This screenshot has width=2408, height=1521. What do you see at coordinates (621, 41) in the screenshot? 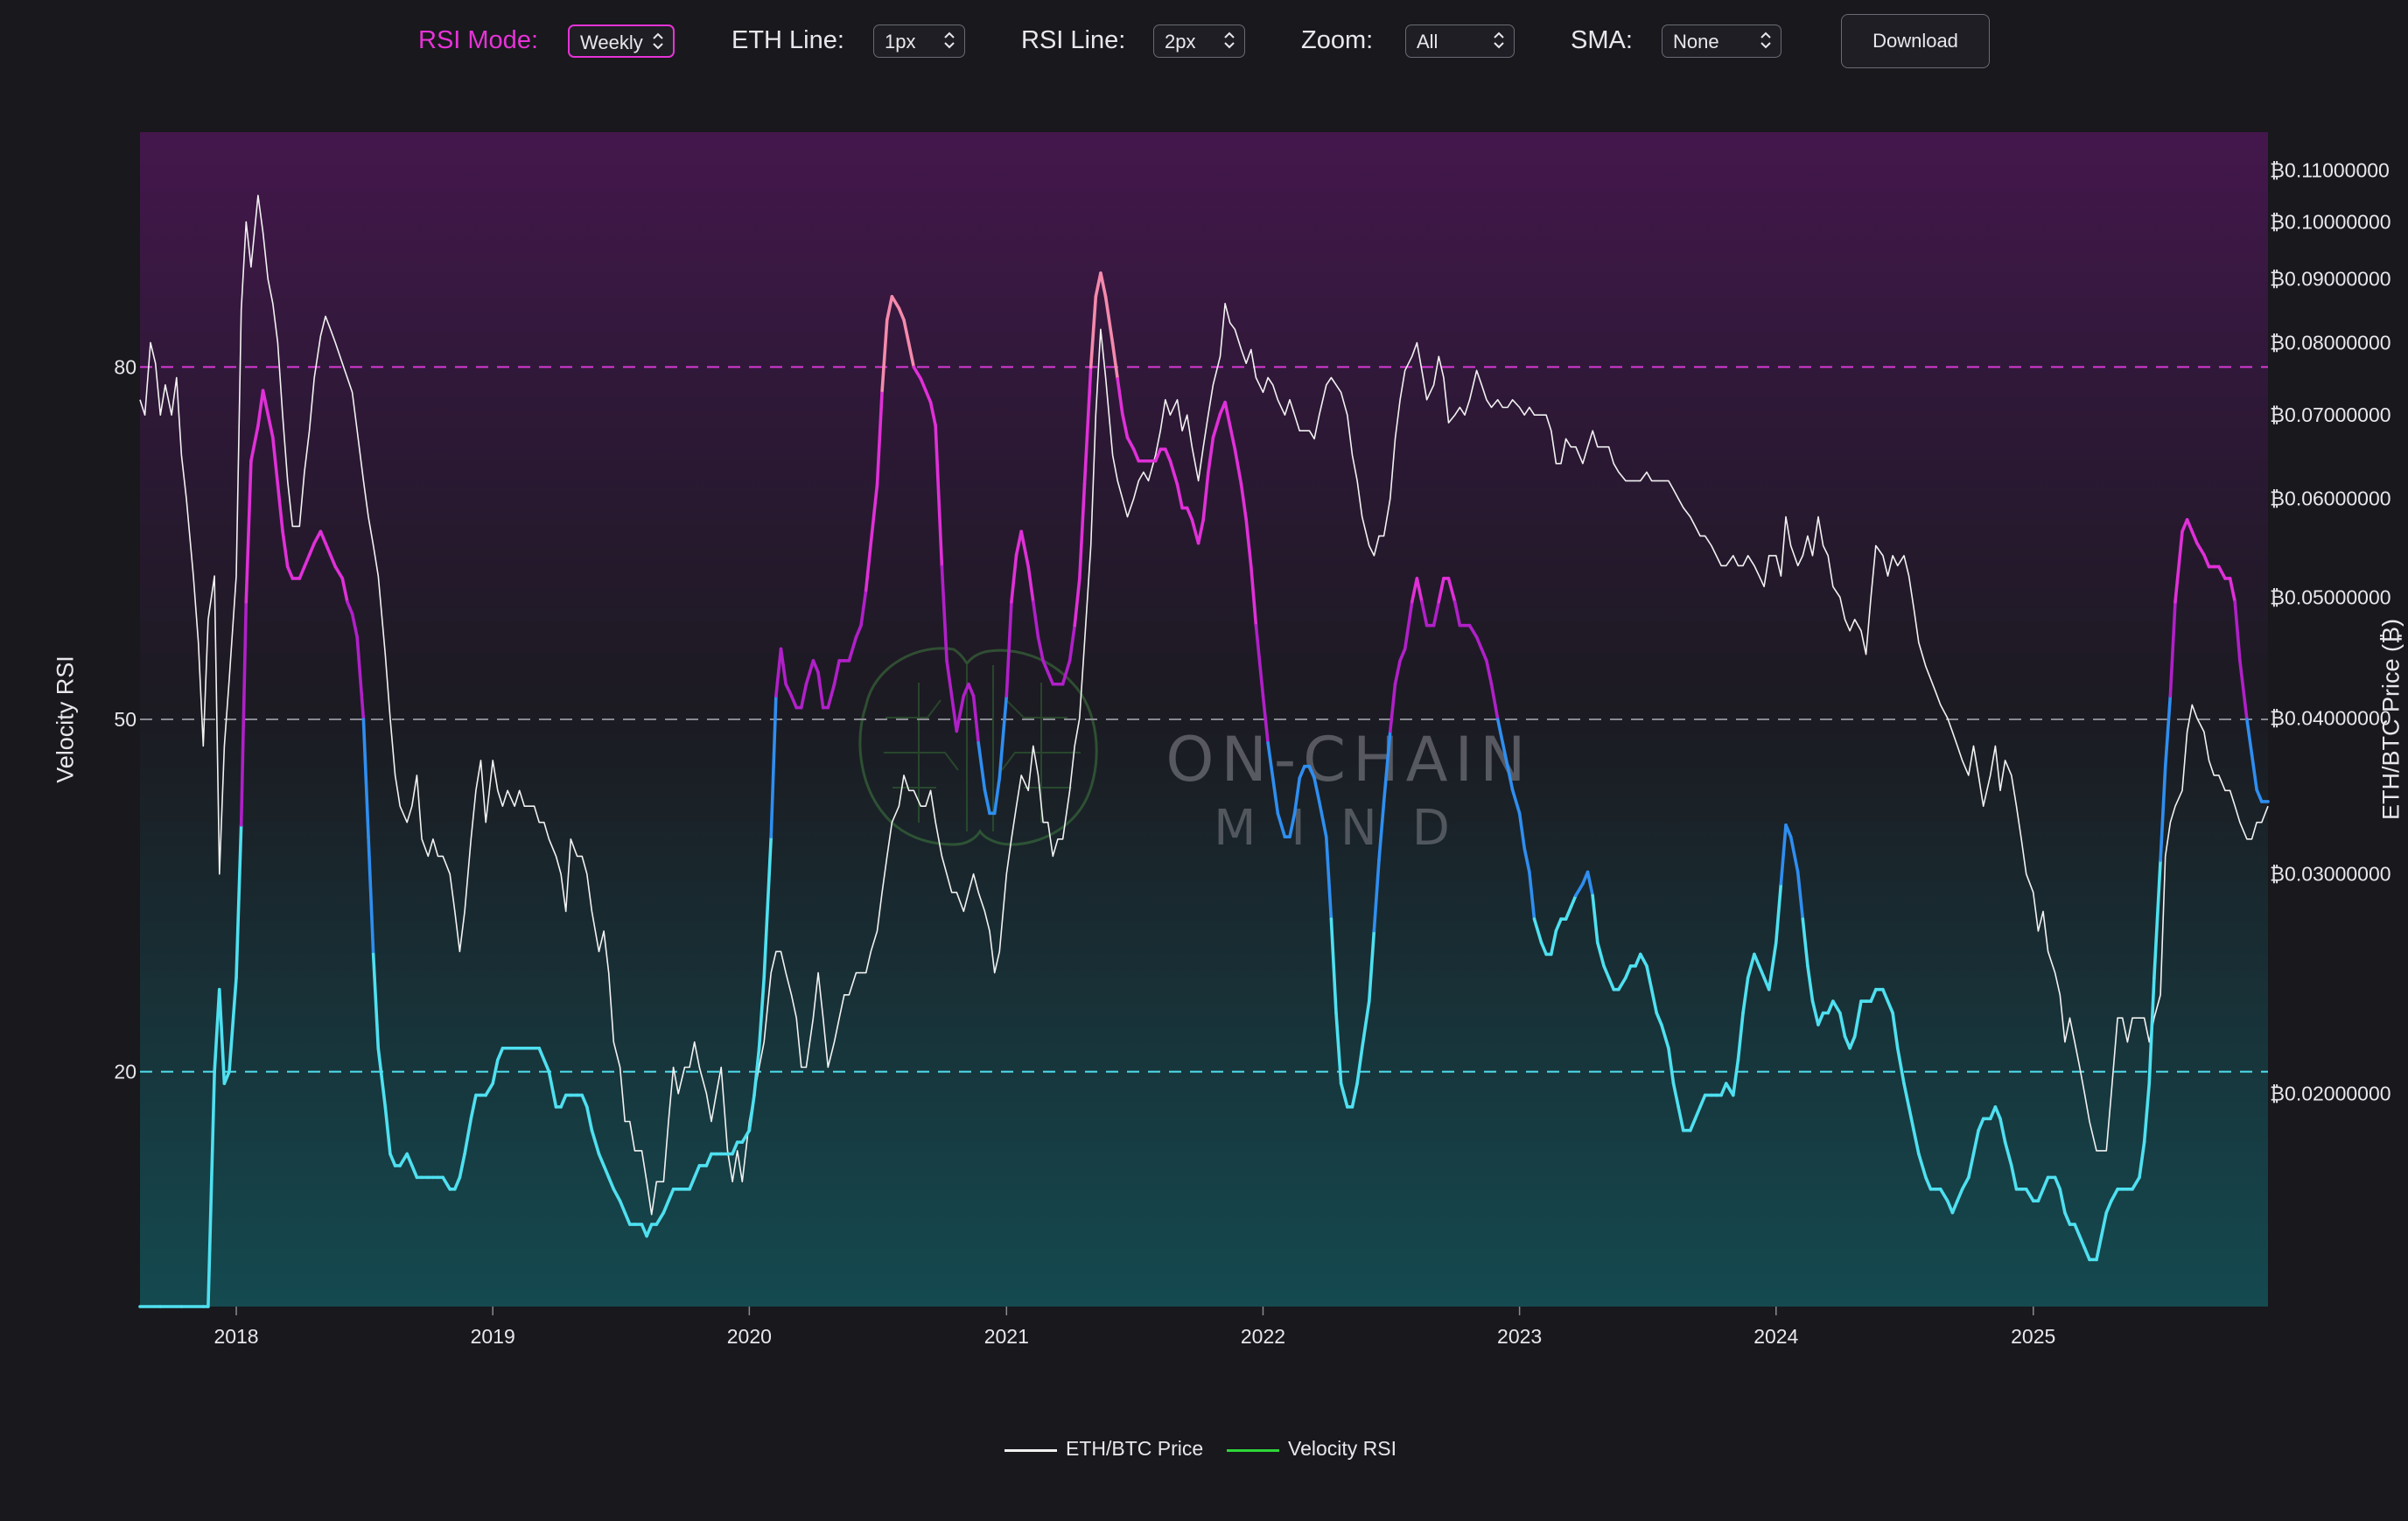
I see `rsi-mode-select: Weekly` at bounding box center [621, 41].